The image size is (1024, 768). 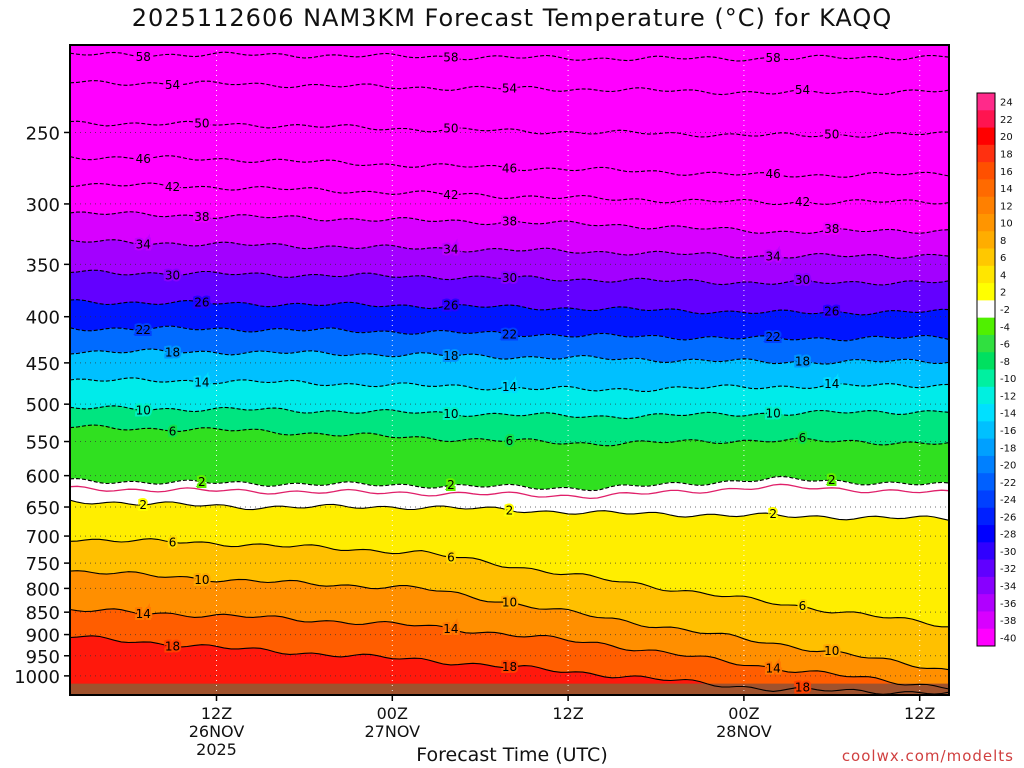 I want to click on isotherm-minus14, so click(x=509, y=385).